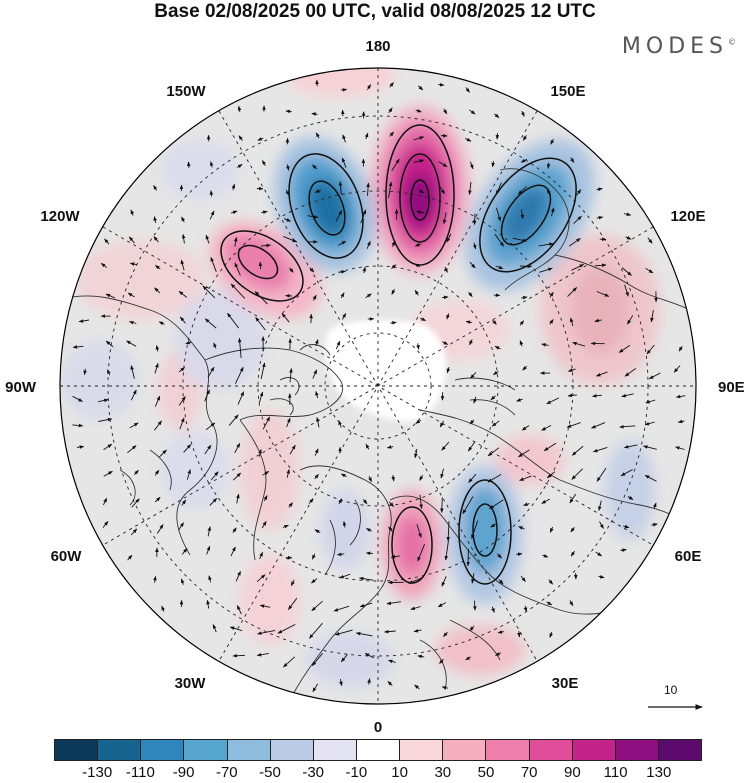 The height and width of the screenshot is (783, 750). I want to click on colorbar-tick-label: -110, so click(140, 772).